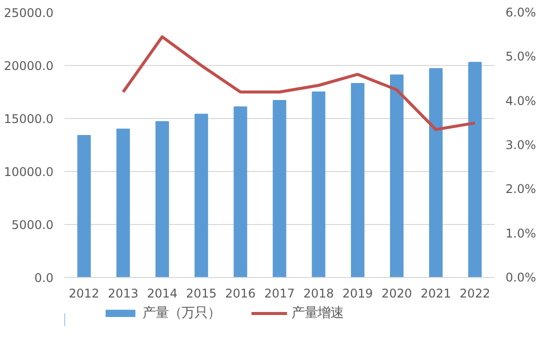 This screenshot has width=547, height=354. Describe the element at coordinates (318, 293) in the screenshot. I see `x-tick-label: 2018` at that location.